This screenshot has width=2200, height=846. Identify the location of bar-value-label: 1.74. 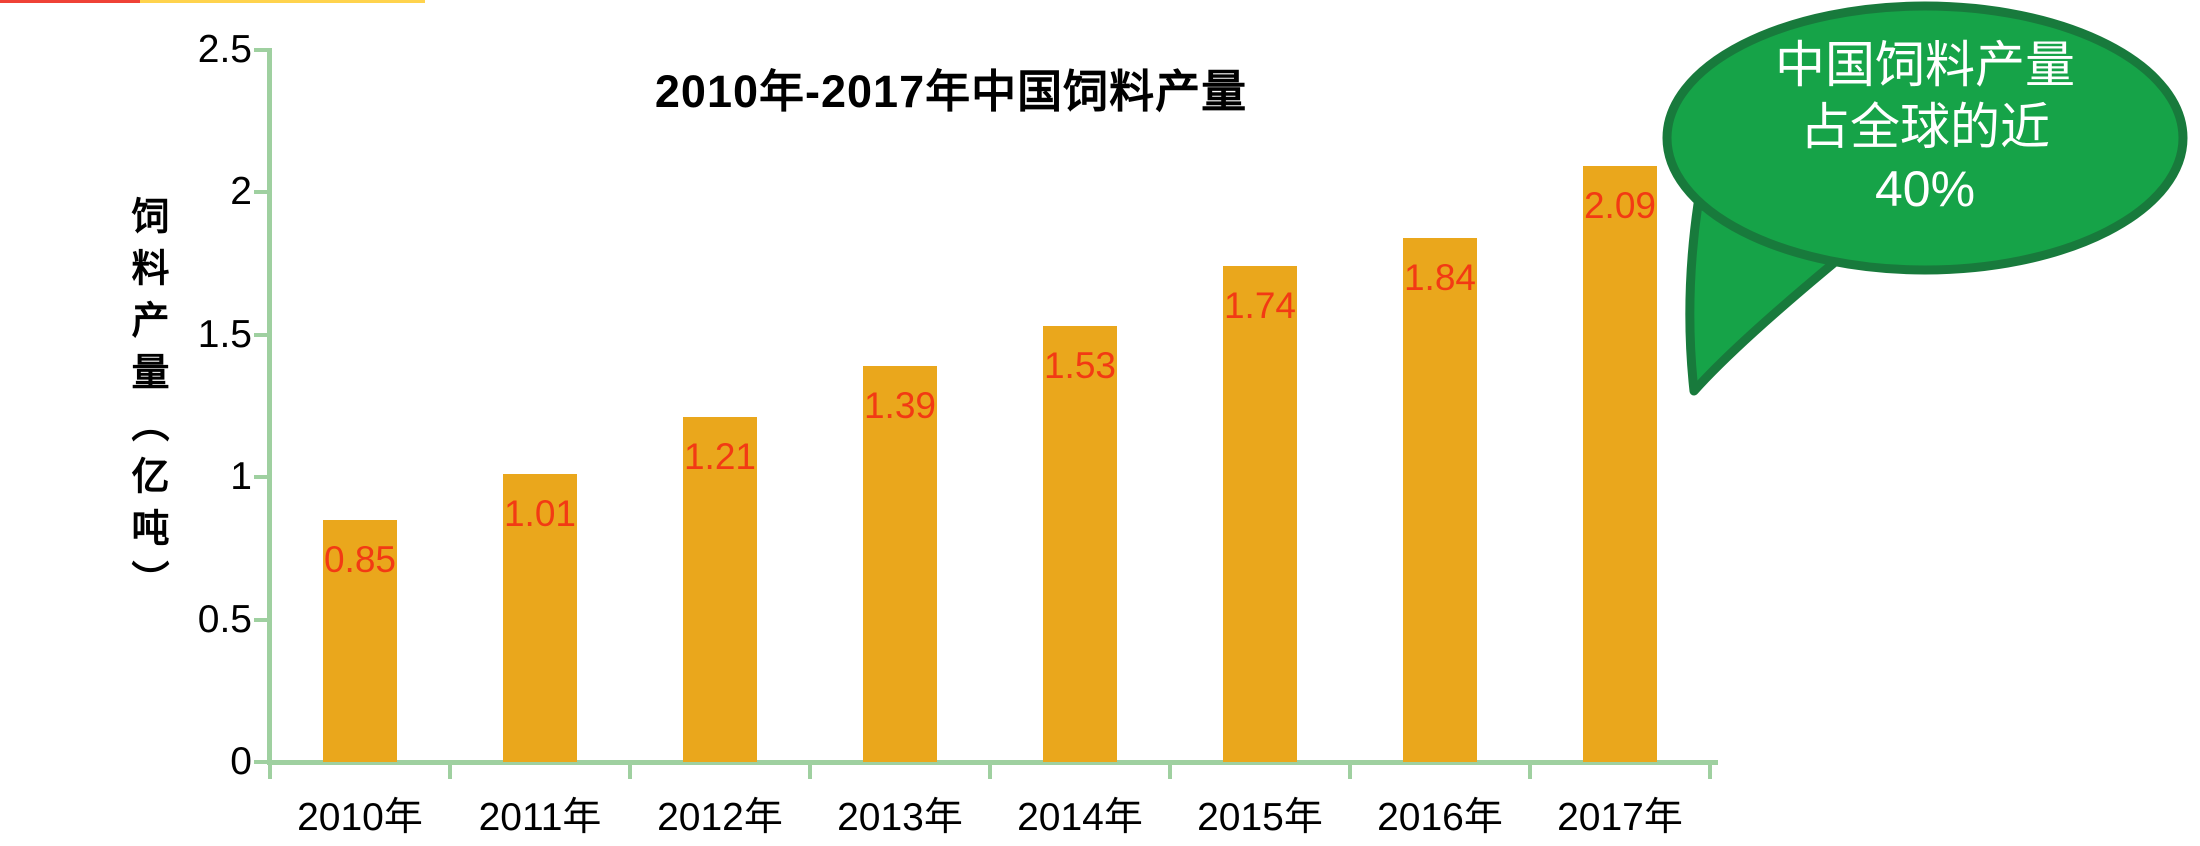
(1259, 305).